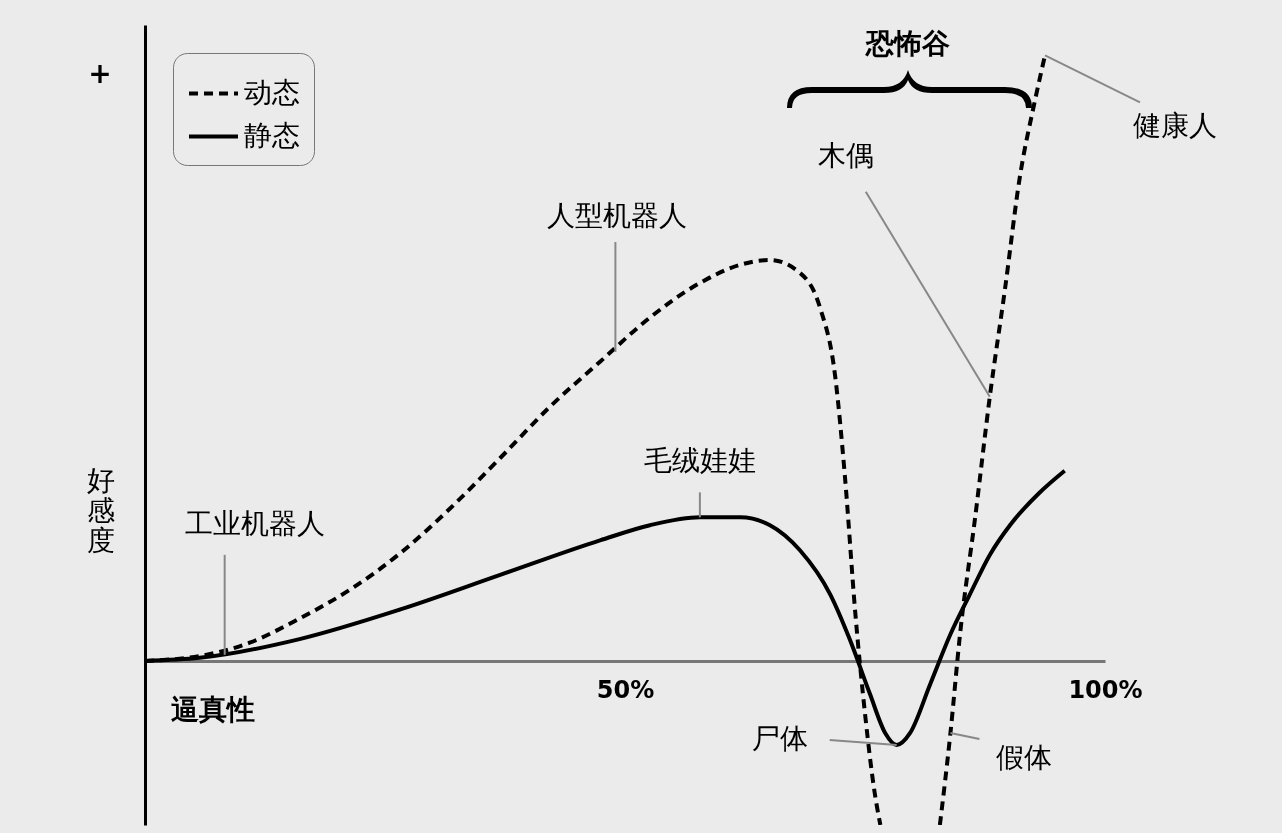 The height and width of the screenshot is (833, 1282). What do you see at coordinates (100, 510) in the screenshot?
I see `y-axis-title: 好感度` at bounding box center [100, 510].